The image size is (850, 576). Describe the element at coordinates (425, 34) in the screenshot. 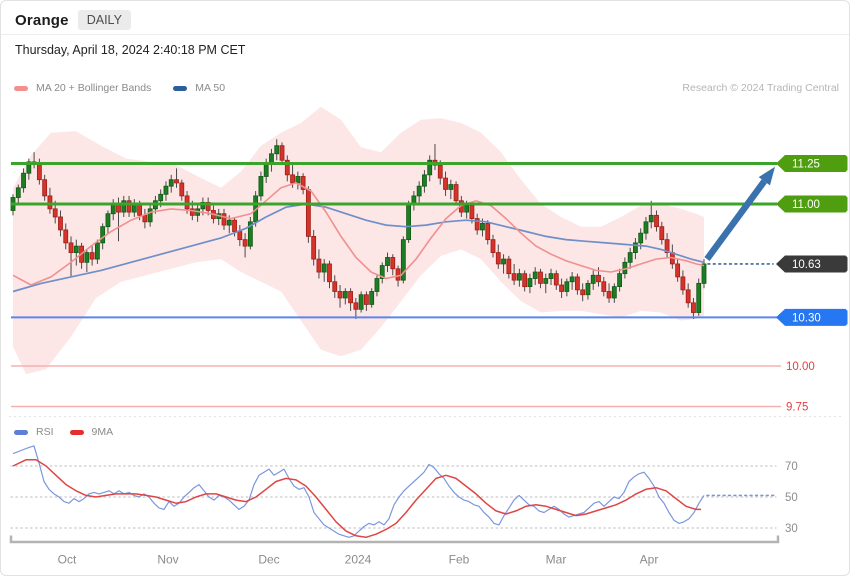

I see `header-divider` at that location.